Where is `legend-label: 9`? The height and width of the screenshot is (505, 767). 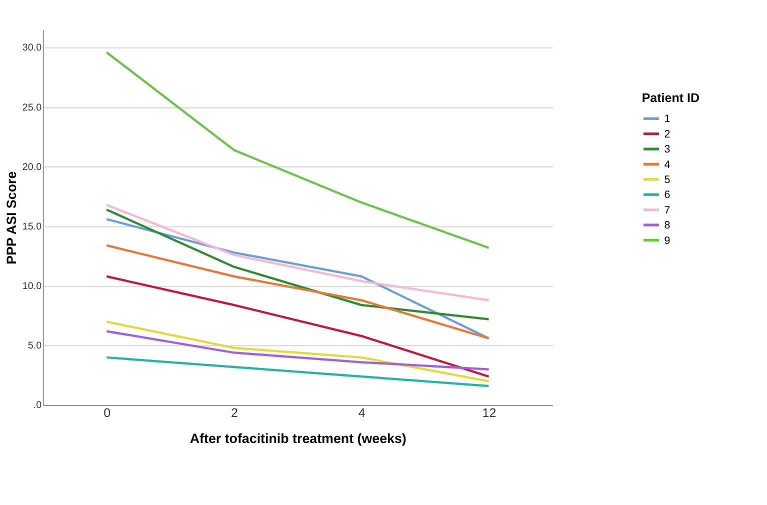 legend-label: 9 is located at coordinates (667, 240).